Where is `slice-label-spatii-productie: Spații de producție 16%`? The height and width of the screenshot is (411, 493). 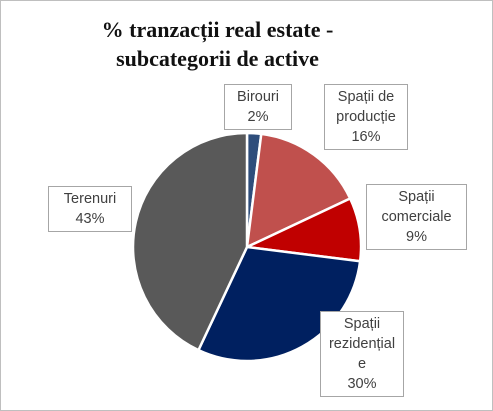
slice-label-spatii-productie: Spații de producție 16% is located at coordinates (366, 117).